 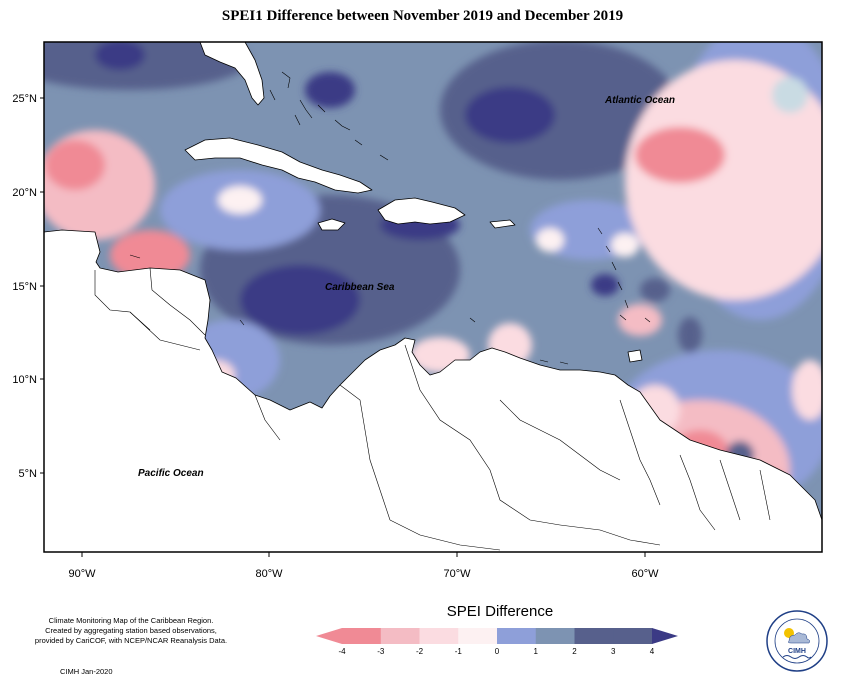 I want to click on logo-text: CIMH, so click(x=797, y=651).